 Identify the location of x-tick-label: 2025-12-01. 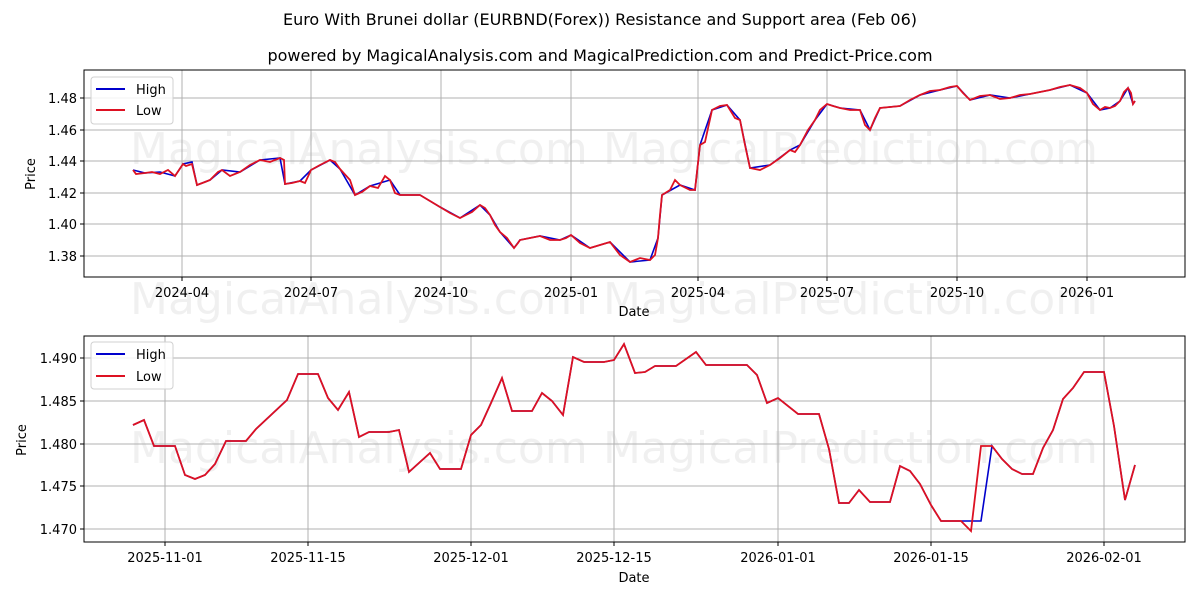
(471, 558).